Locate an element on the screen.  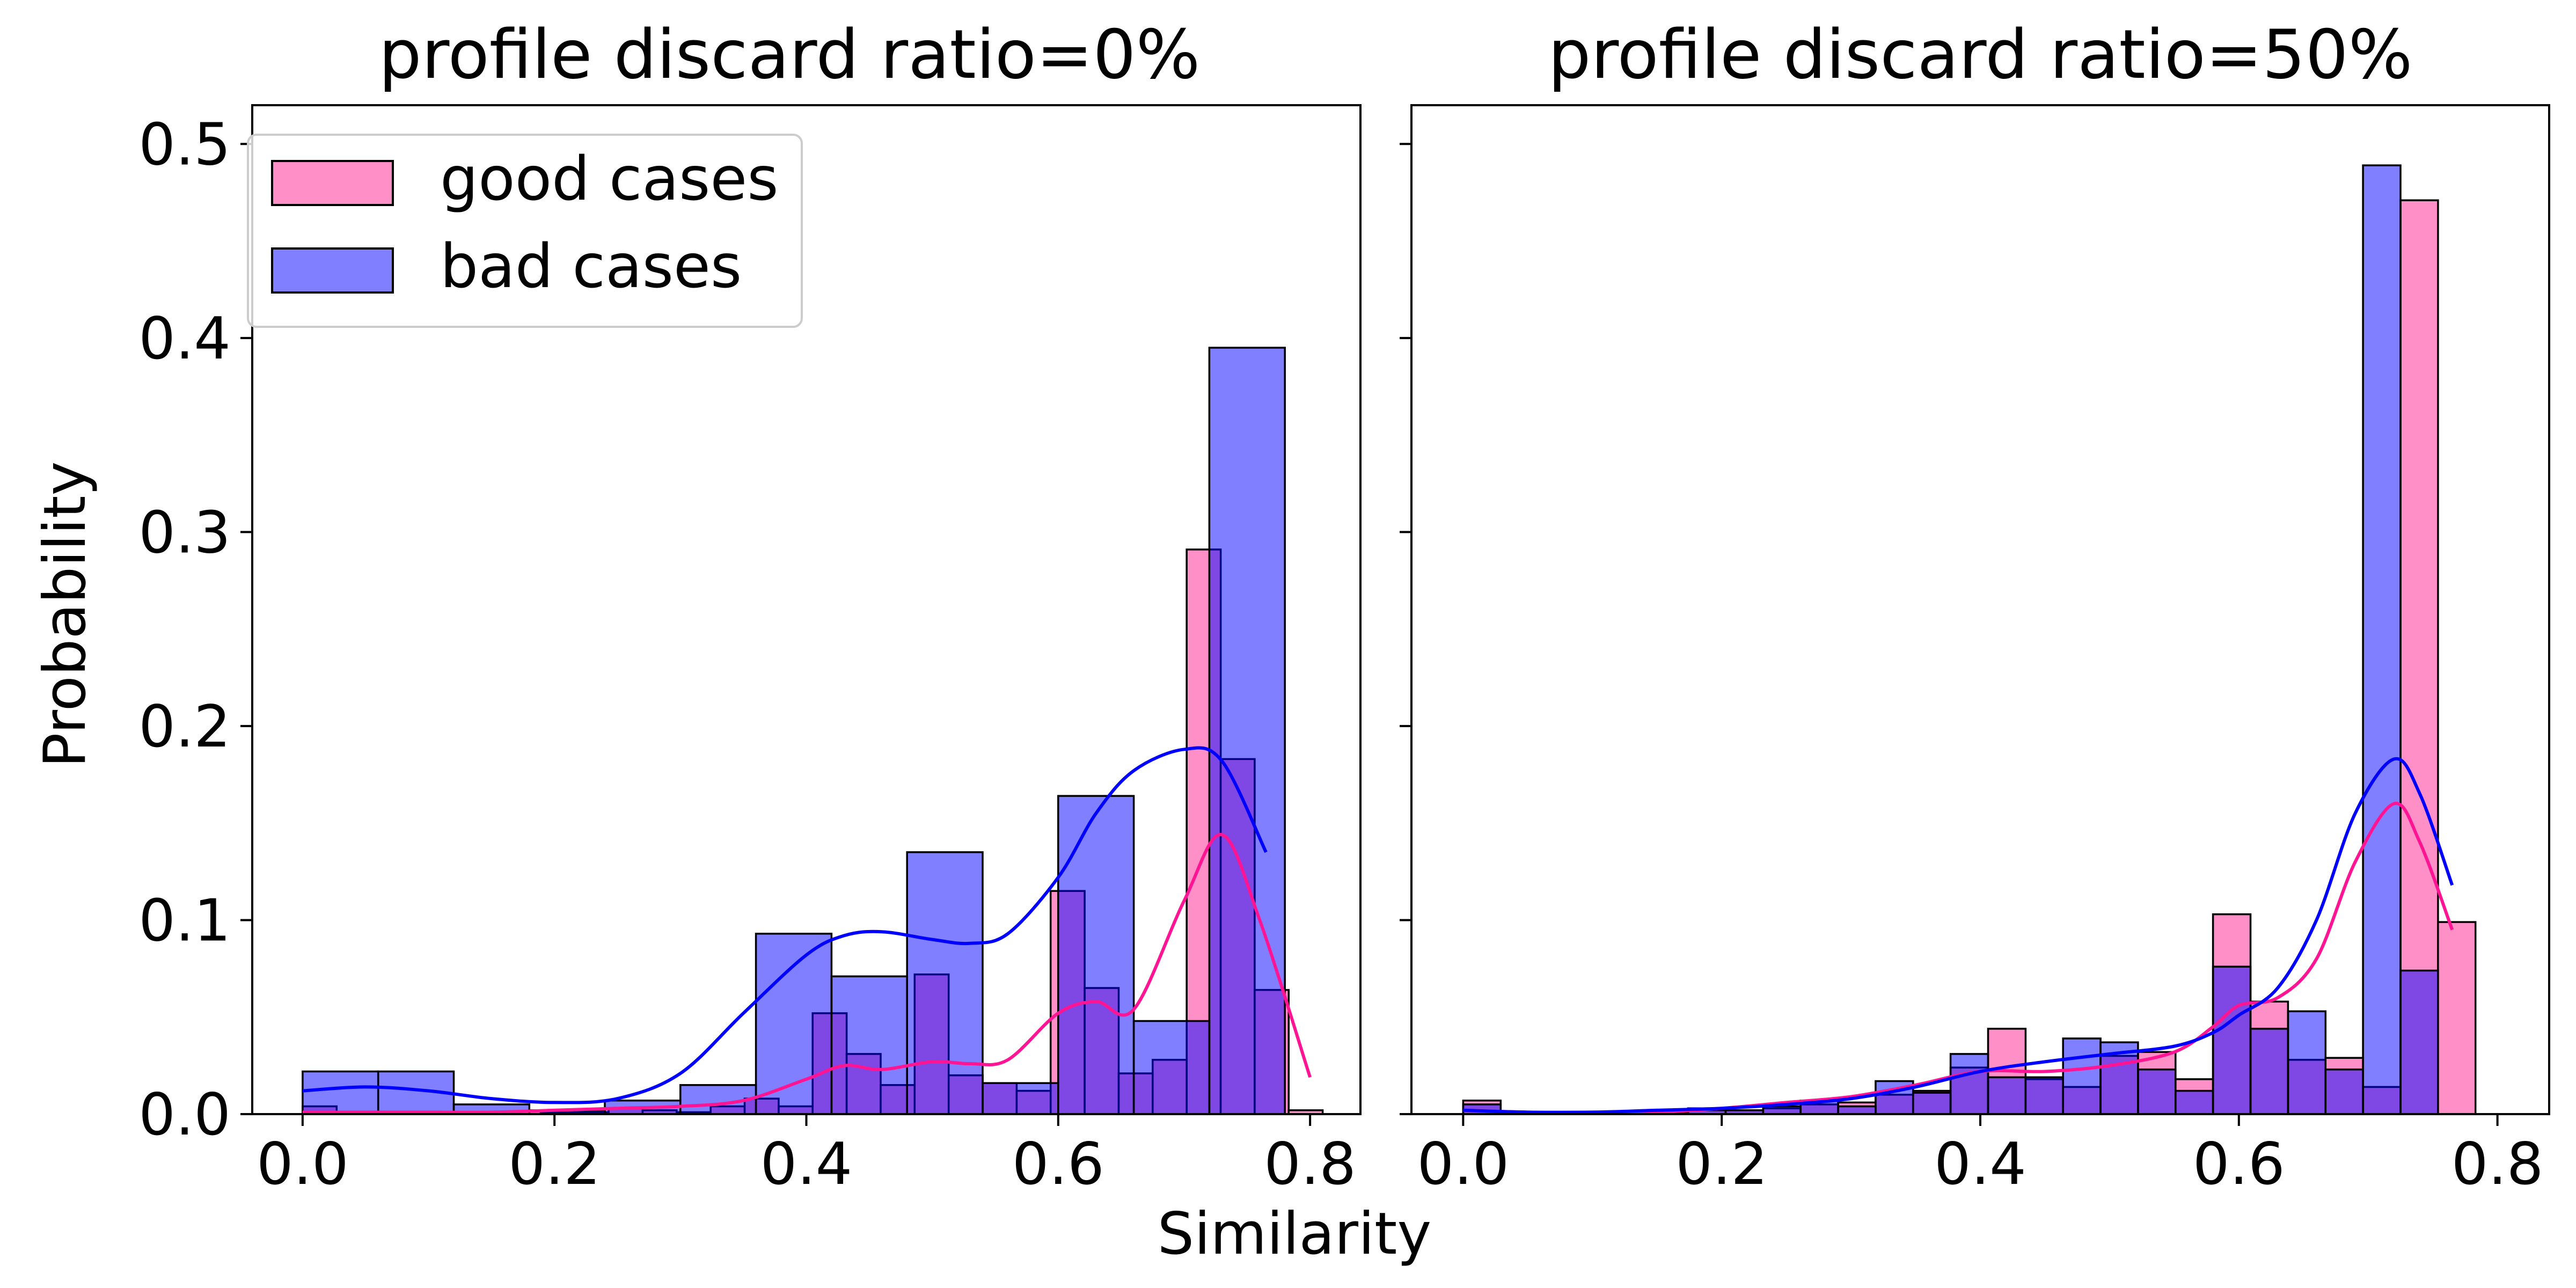
legend-swatch-good is located at coordinates (332, 183).